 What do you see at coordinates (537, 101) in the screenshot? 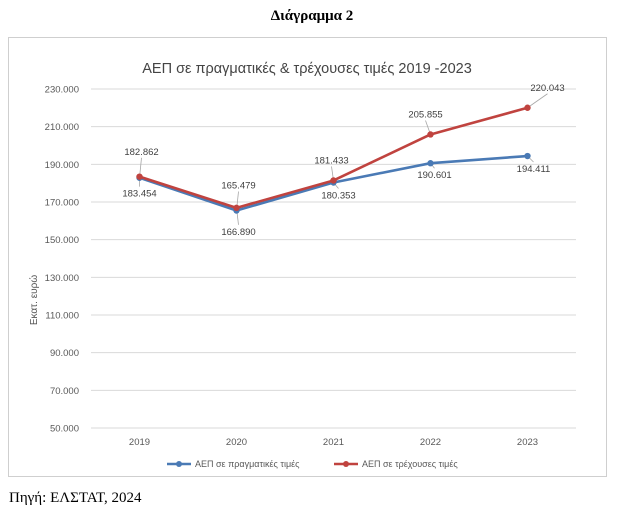
I see `leader-line` at bounding box center [537, 101].